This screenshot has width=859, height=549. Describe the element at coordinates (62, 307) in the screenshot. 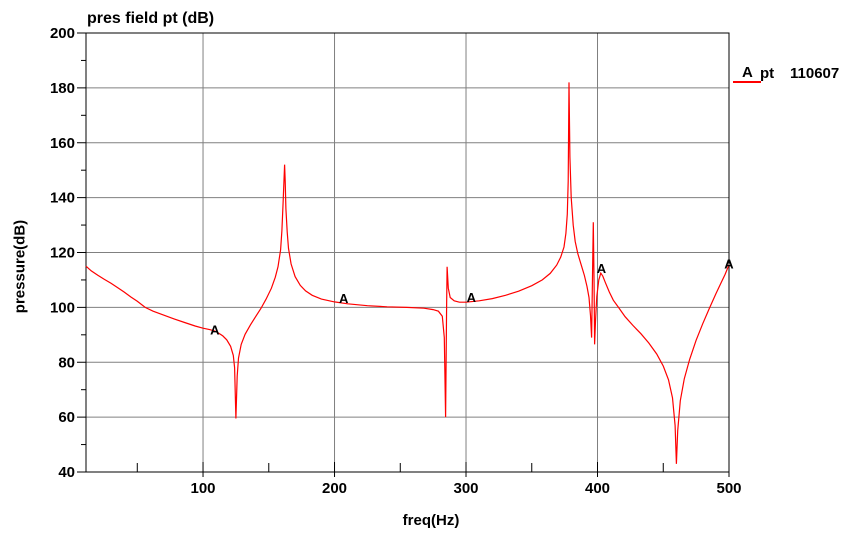

I see `y-tick-label: 100` at that location.